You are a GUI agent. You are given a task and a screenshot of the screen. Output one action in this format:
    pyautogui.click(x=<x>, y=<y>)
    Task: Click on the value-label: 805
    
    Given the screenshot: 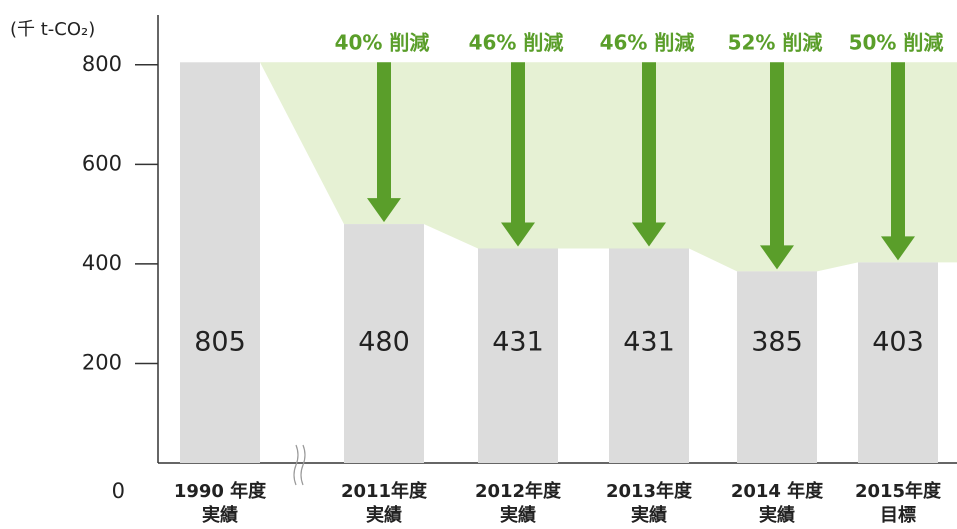 What is the action you would take?
    pyautogui.click(x=220, y=342)
    